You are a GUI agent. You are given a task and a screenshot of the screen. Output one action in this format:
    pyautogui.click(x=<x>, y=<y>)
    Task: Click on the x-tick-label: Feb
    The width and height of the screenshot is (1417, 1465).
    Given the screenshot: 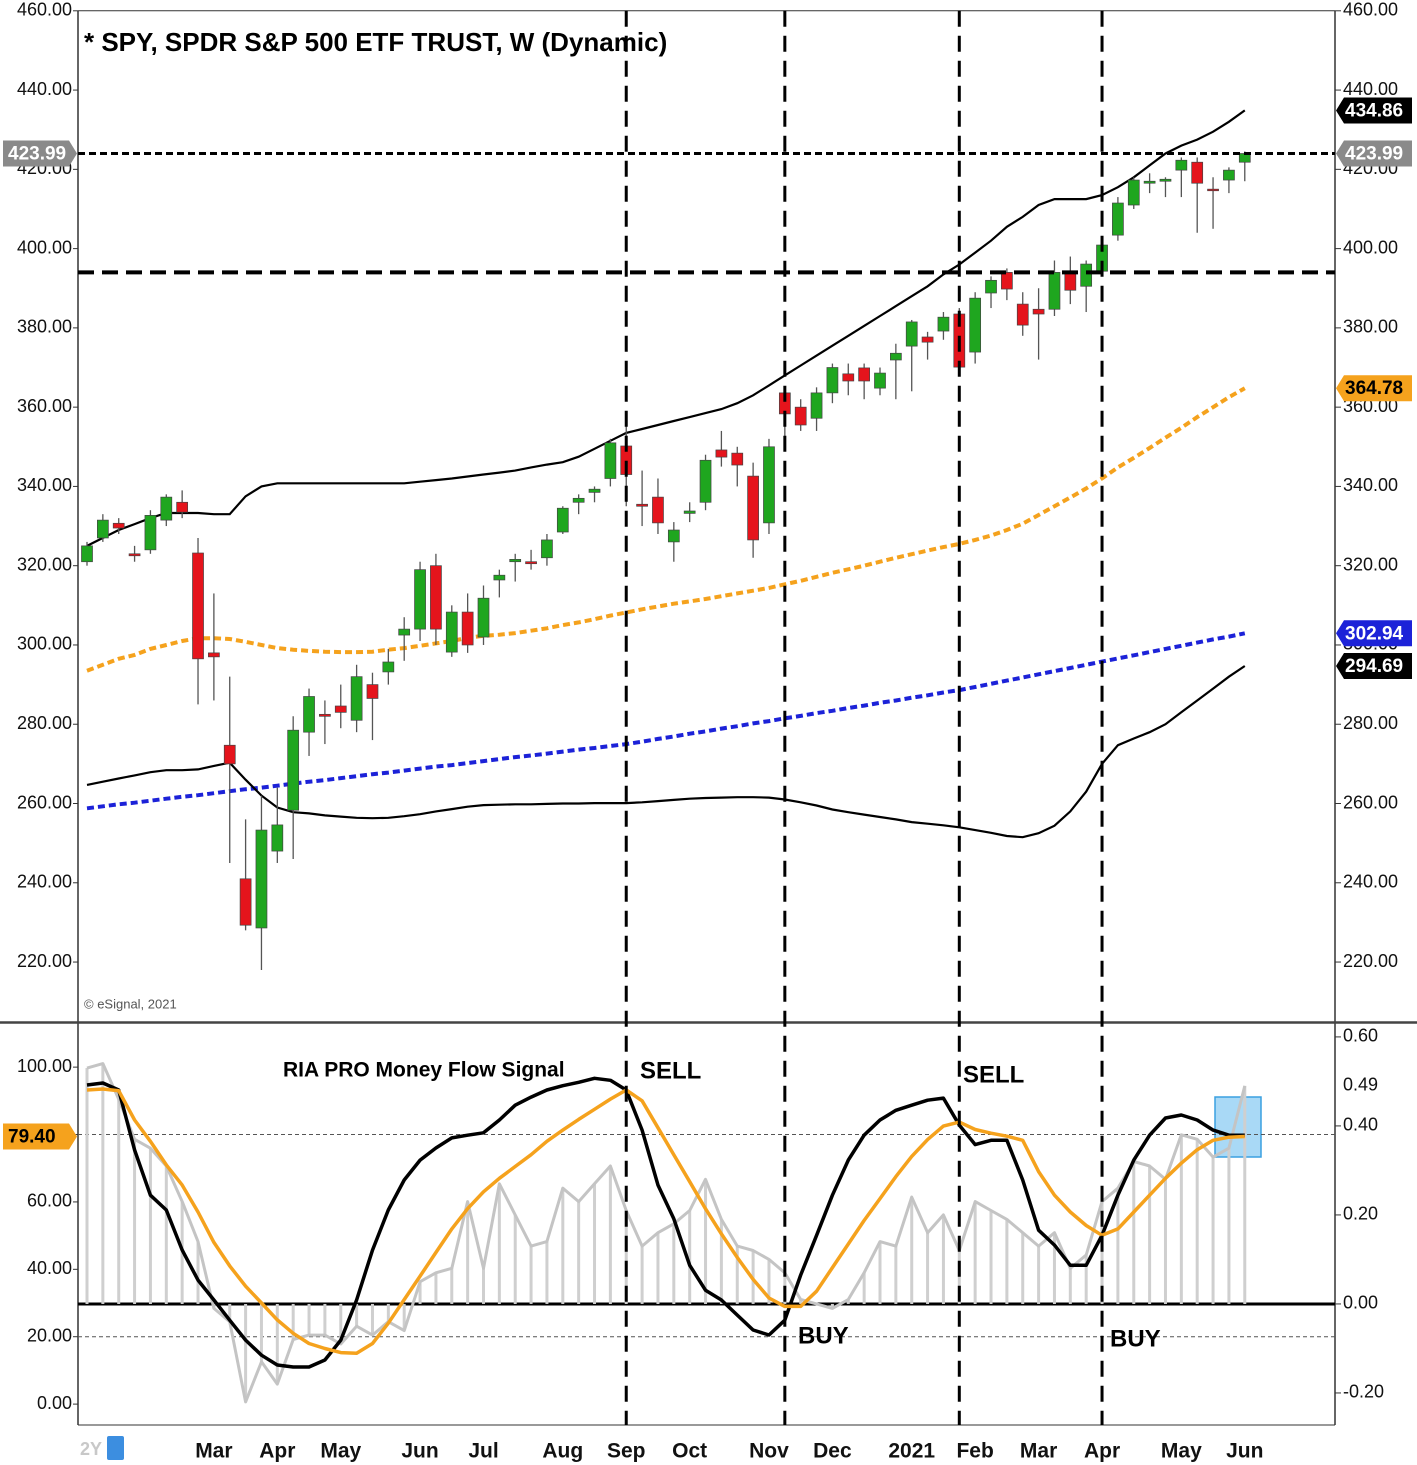 What is the action you would take?
    pyautogui.click(x=974, y=1451)
    